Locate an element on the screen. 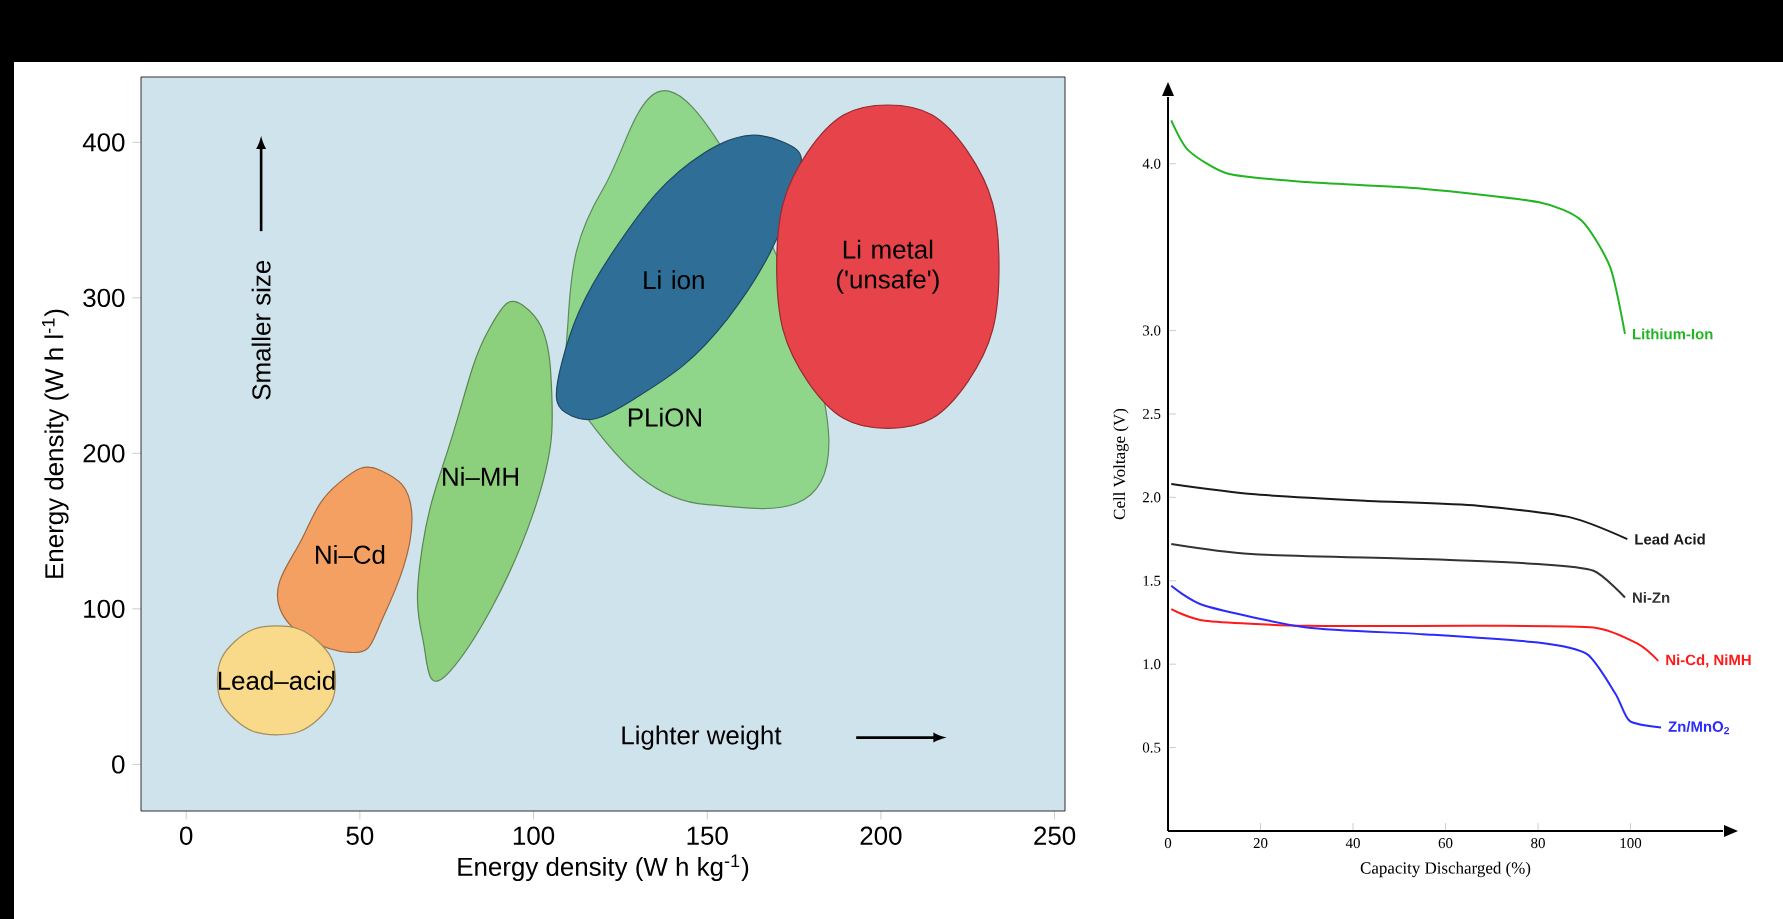 The image size is (1783, 919). x-tick-label: 250 is located at coordinates (1055, 835).